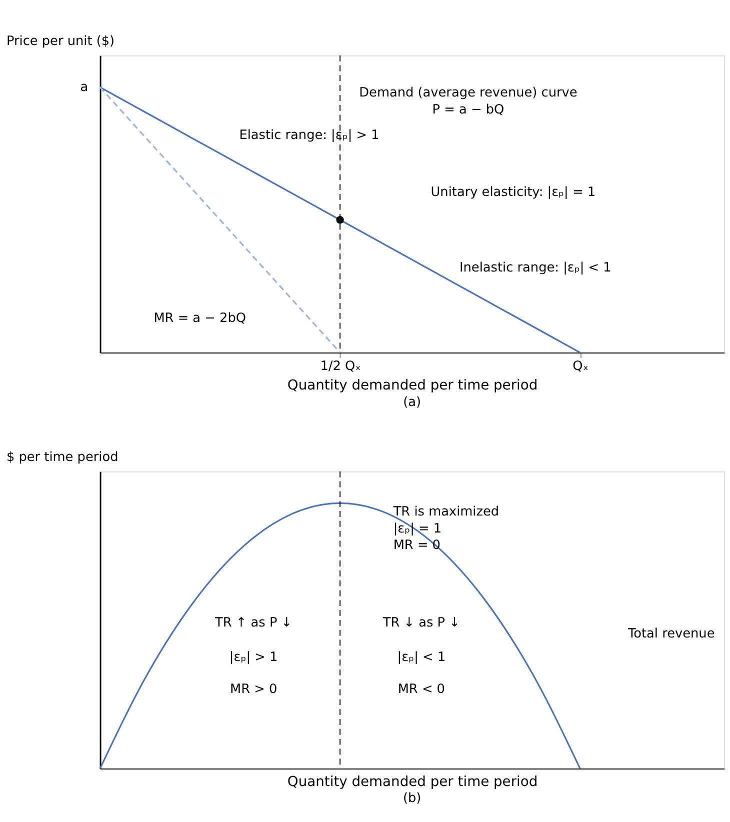 The width and height of the screenshot is (730, 822). What do you see at coordinates (341, 366) in the screenshot?
I see `x-tick-label: 1/2 Qₓ` at bounding box center [341, 366].